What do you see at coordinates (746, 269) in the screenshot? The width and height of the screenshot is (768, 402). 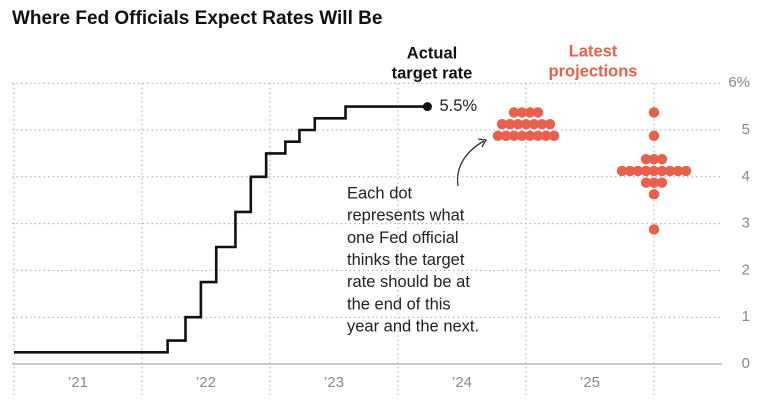 I see `y-tick-label: 2` at bounding box center [746, 269].